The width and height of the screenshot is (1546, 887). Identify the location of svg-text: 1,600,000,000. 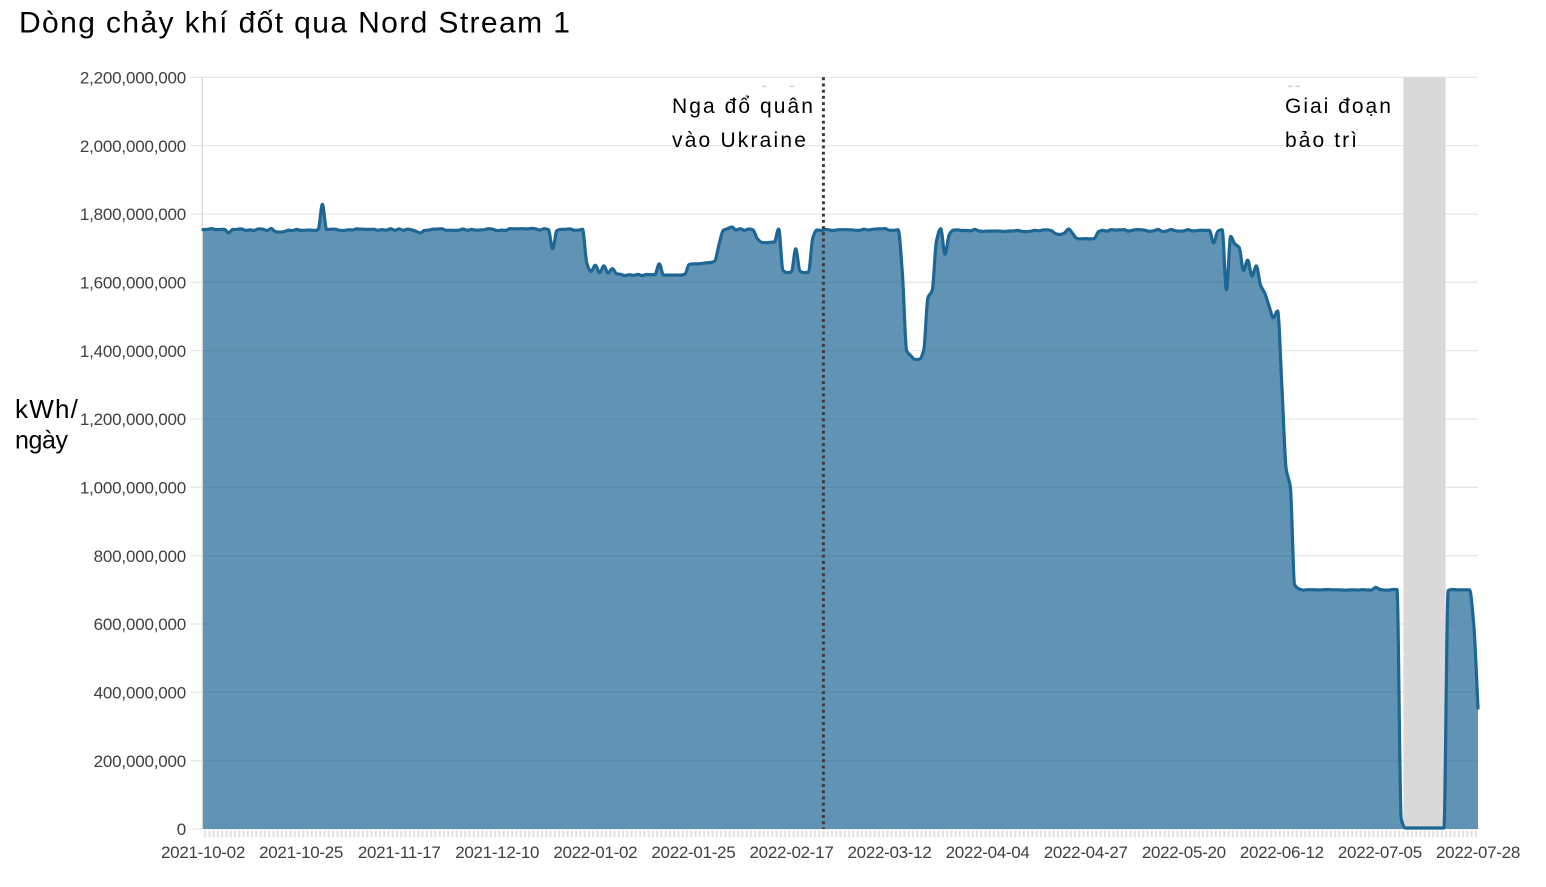
(133, 283).